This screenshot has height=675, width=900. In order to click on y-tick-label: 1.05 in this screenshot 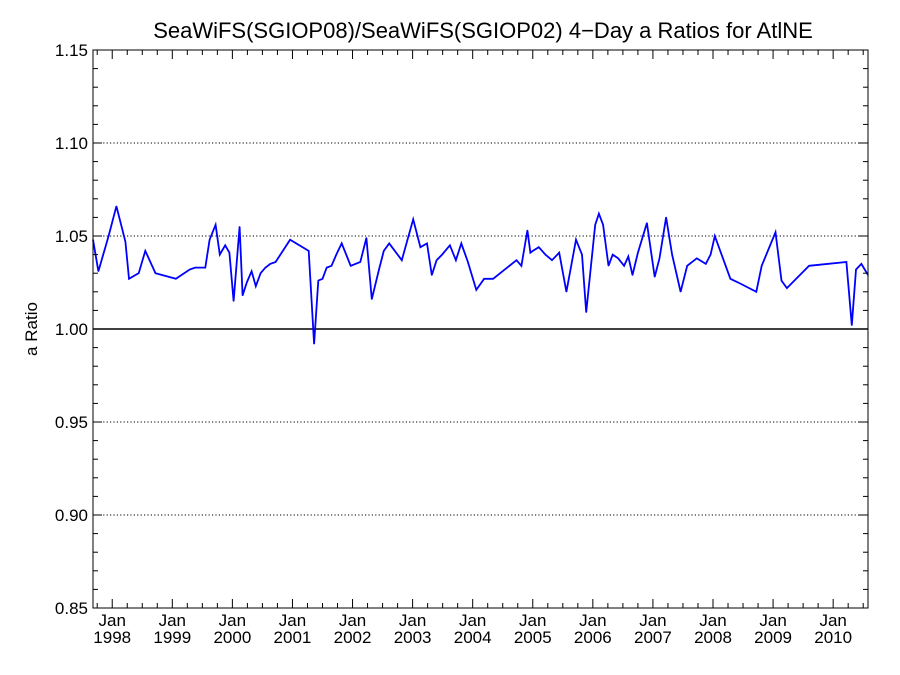, I will do `click(71, 236)`.